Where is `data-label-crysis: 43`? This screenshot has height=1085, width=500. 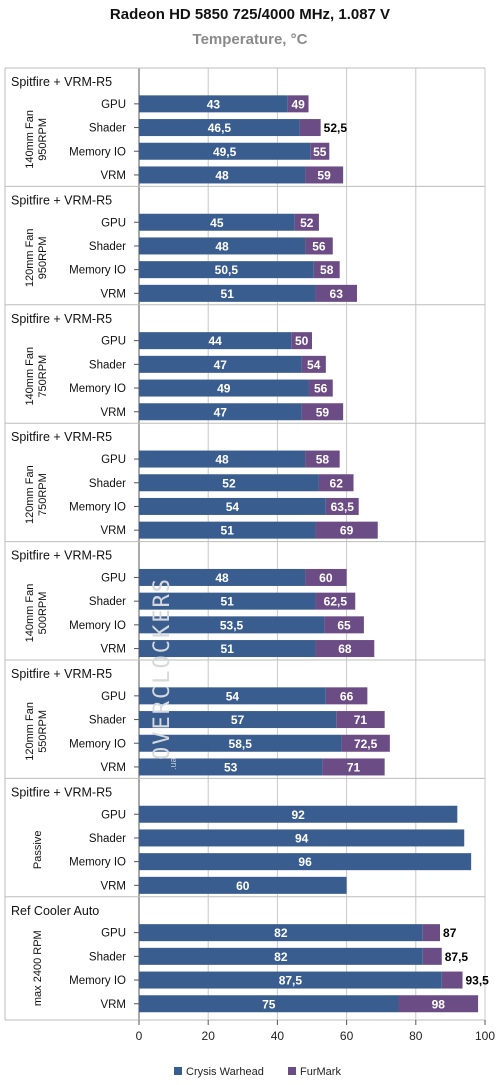
data-label-crysis: 43 is located at coordinates (214, 104).